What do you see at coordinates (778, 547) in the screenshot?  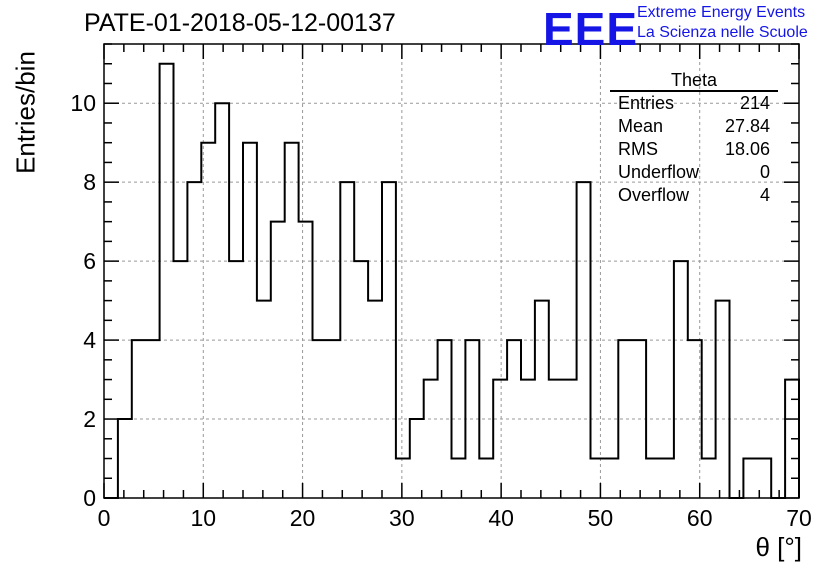 I see `x-axis-label: θ [°]` at bounding box center [778, 547].